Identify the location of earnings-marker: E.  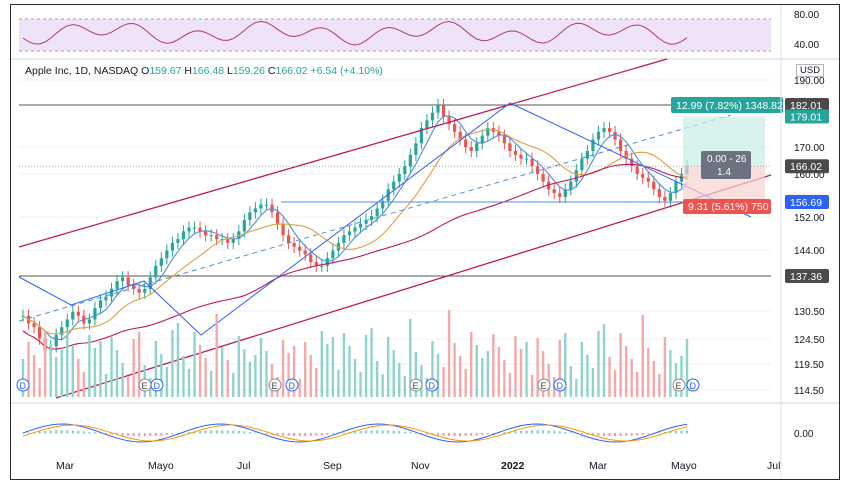
(679, 386).